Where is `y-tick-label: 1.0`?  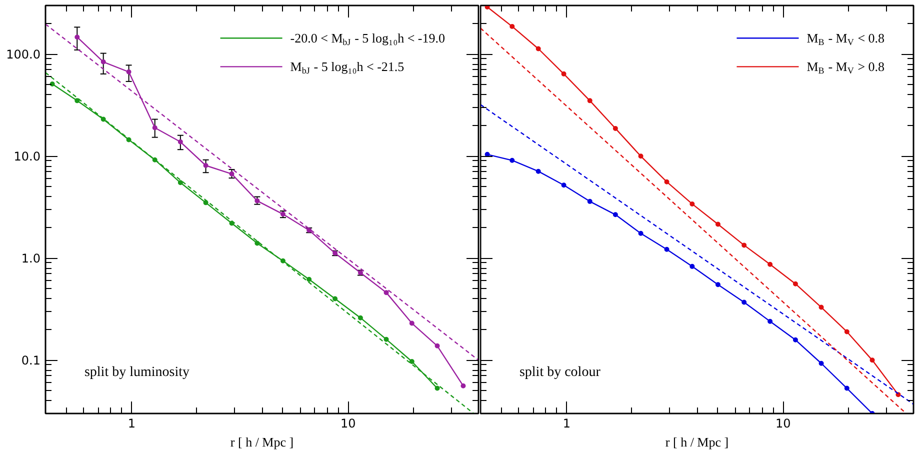
y-tick-label: 1.0 is located at coordinates (31, 259).